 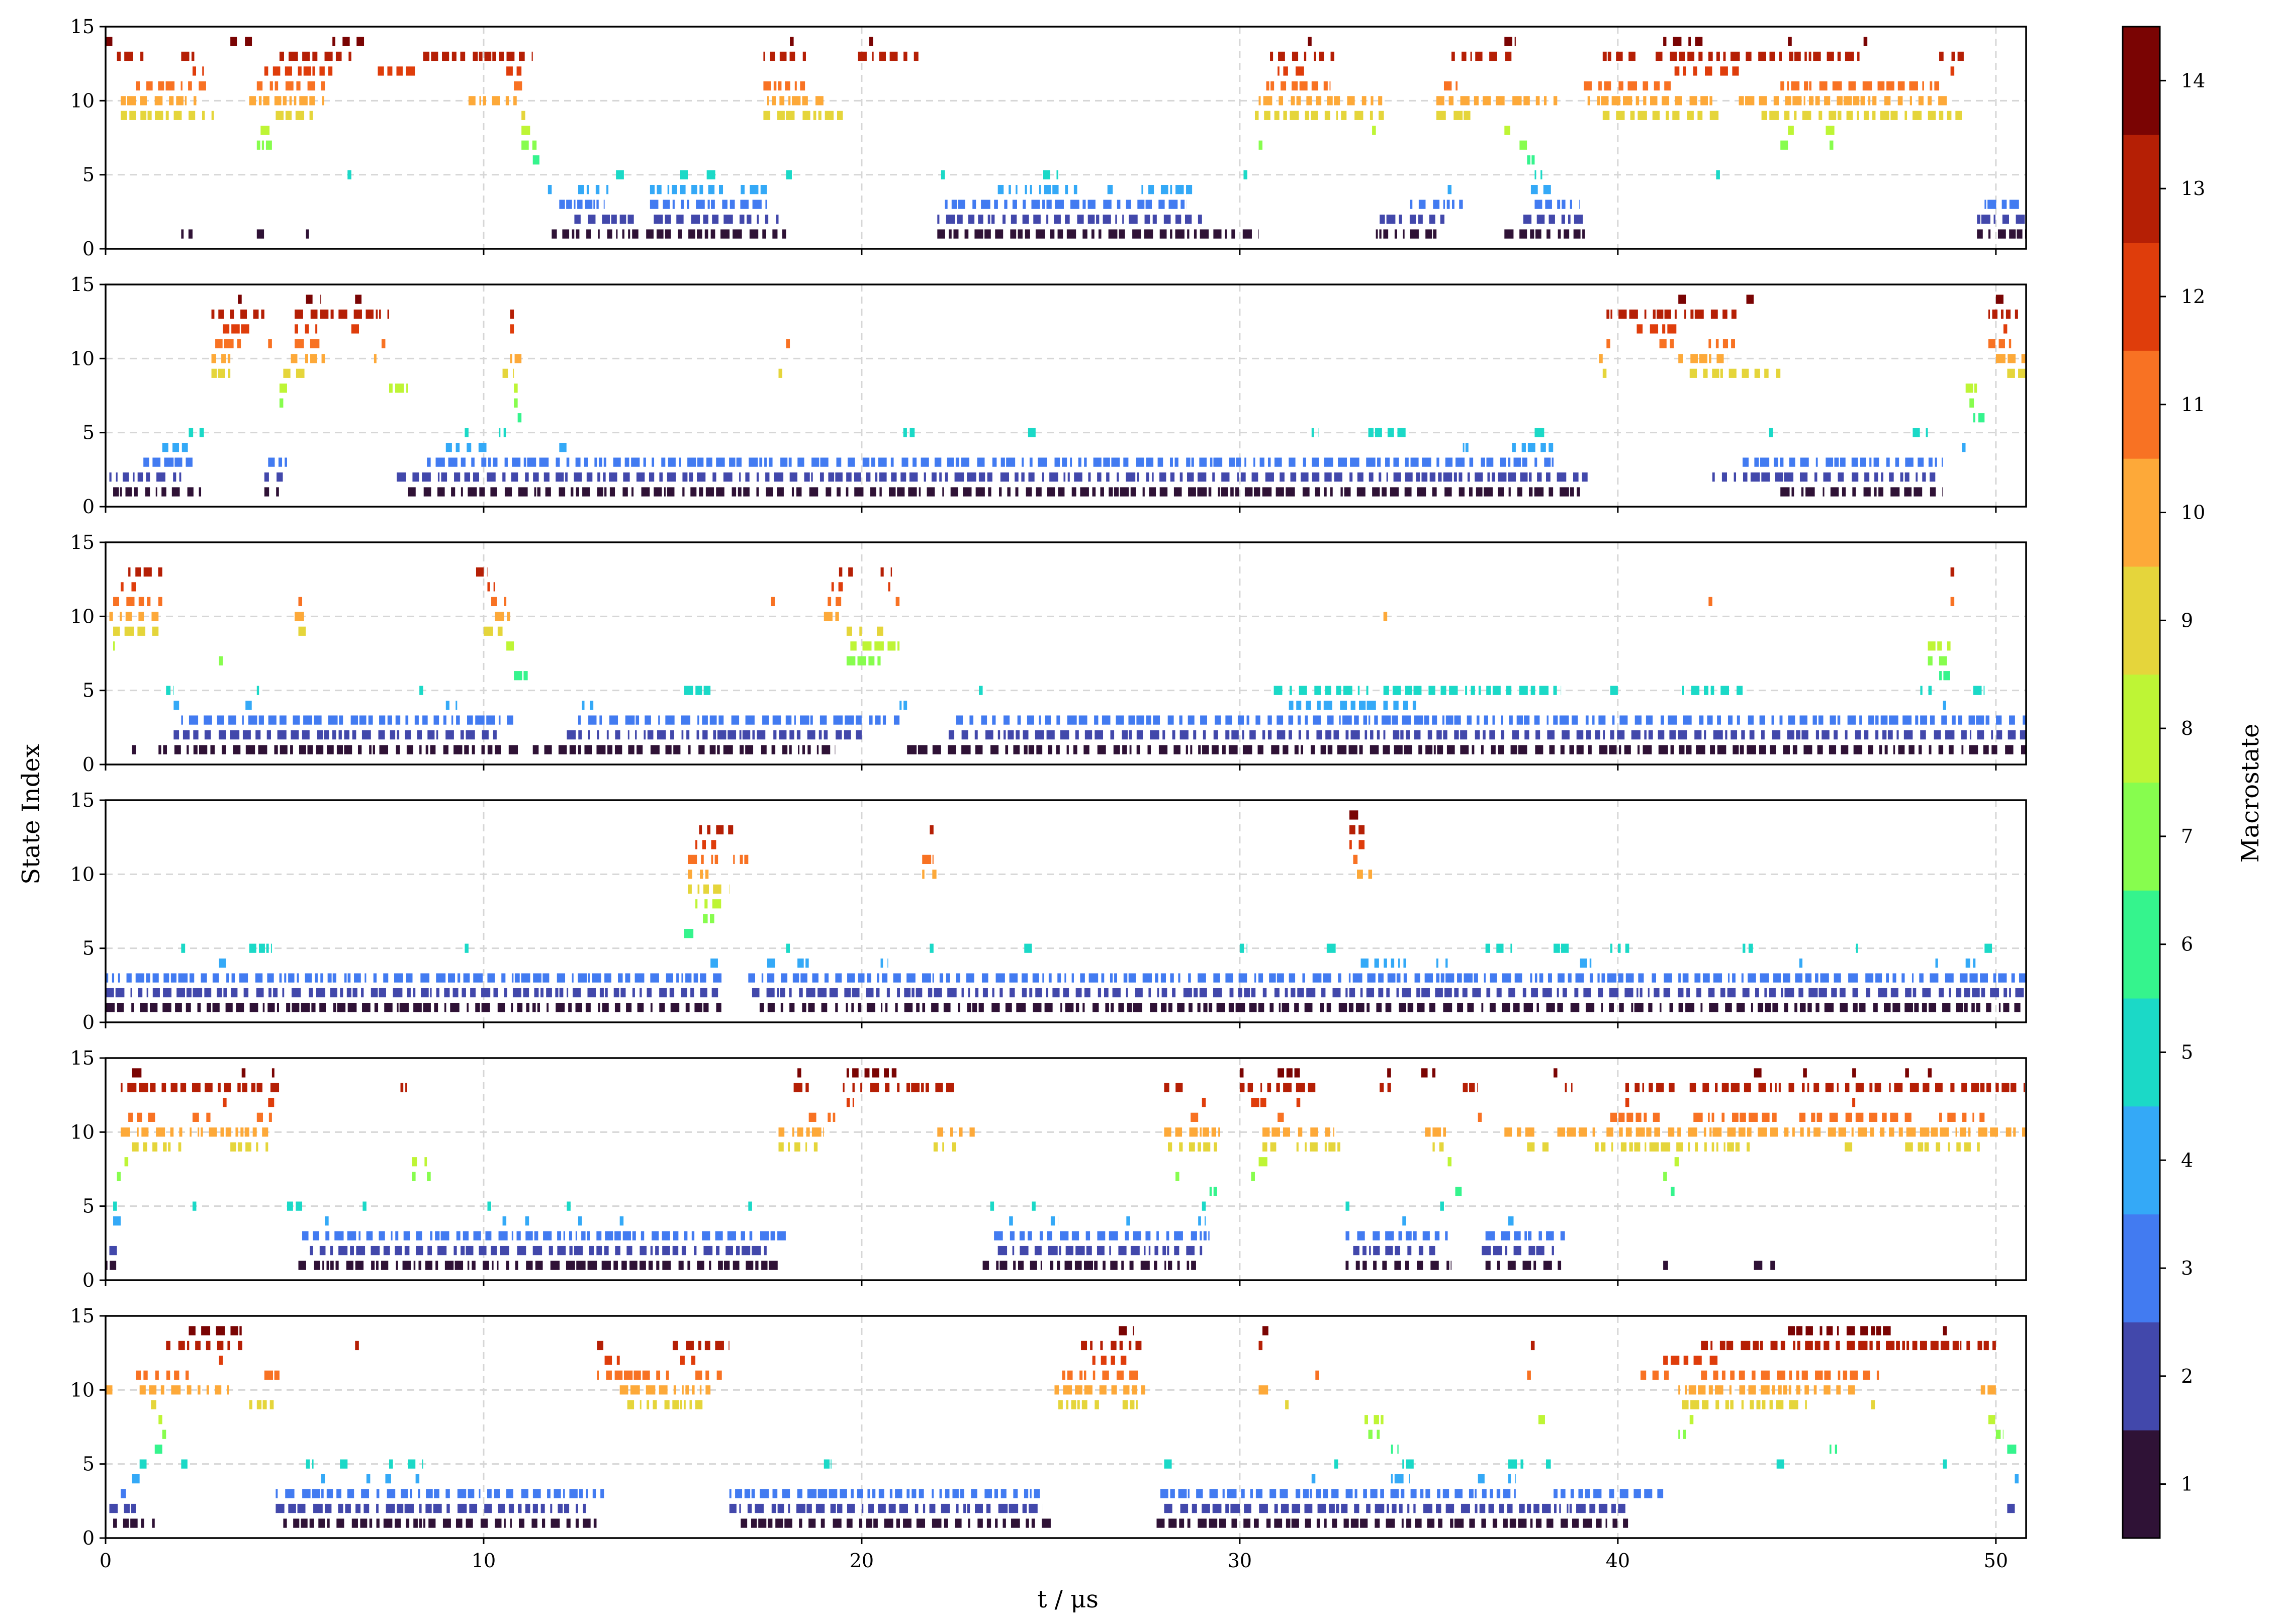 What do you see at coordinates (1073, 1088) in the screenshot?
I see `state-13-segments` at bounding box center [1073, 1088].